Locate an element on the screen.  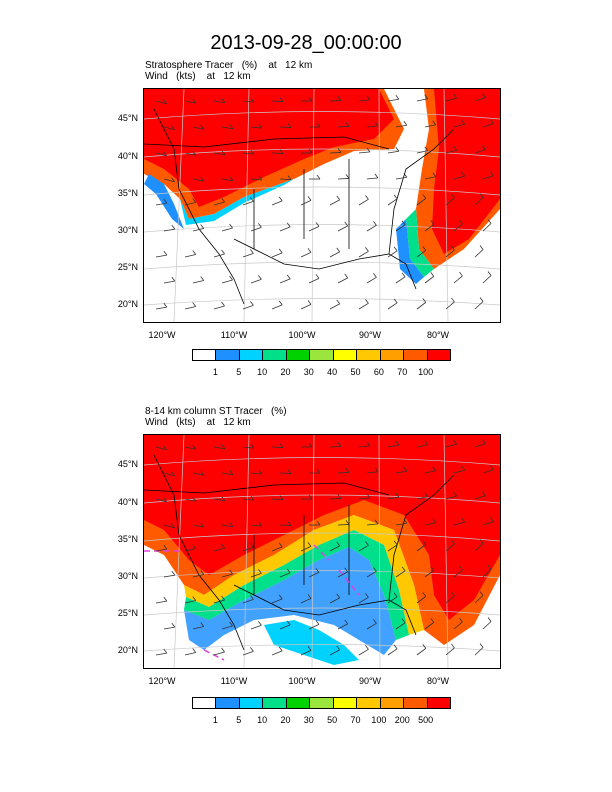
colorbar-label: 5 is located at coordinates (239, 720).